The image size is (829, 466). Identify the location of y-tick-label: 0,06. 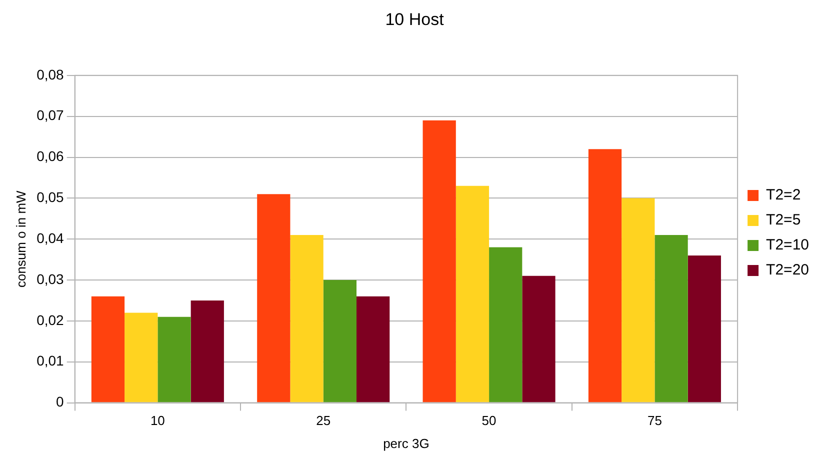
(50, 156).